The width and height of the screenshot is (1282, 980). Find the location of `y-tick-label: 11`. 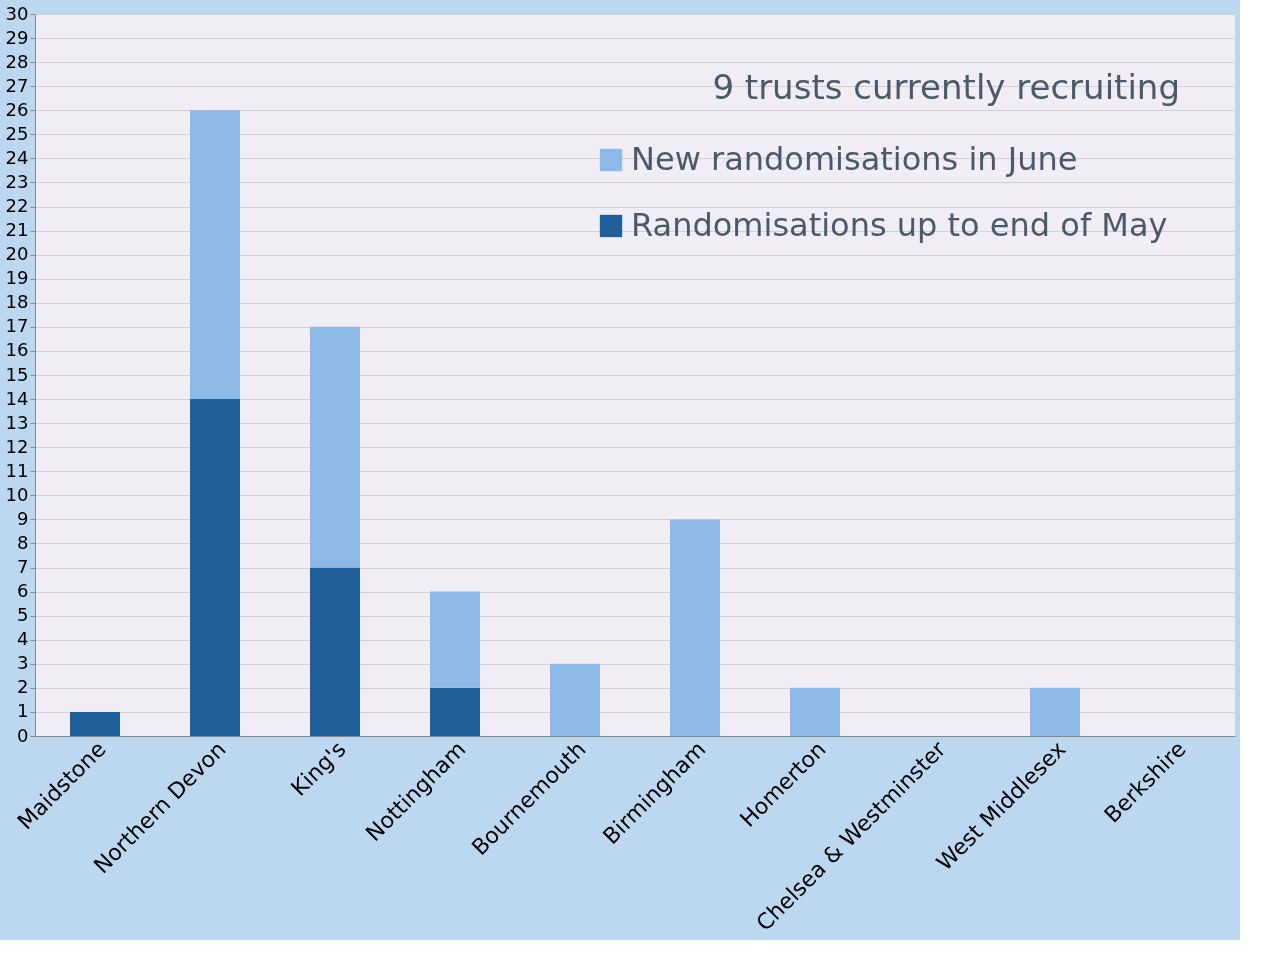

y-tick-label: 11 is located at coordinates (17, 470).